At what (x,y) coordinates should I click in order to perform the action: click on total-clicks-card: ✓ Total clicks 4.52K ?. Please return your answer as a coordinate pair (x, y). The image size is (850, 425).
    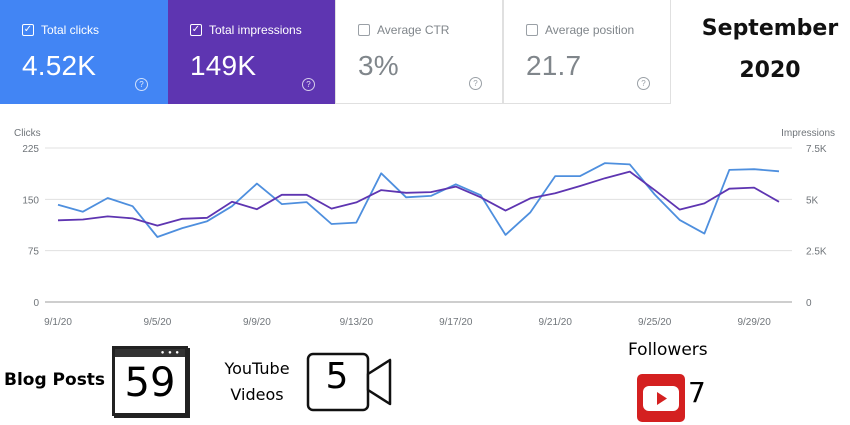
    Looking at the image, I should click on (84, 52).